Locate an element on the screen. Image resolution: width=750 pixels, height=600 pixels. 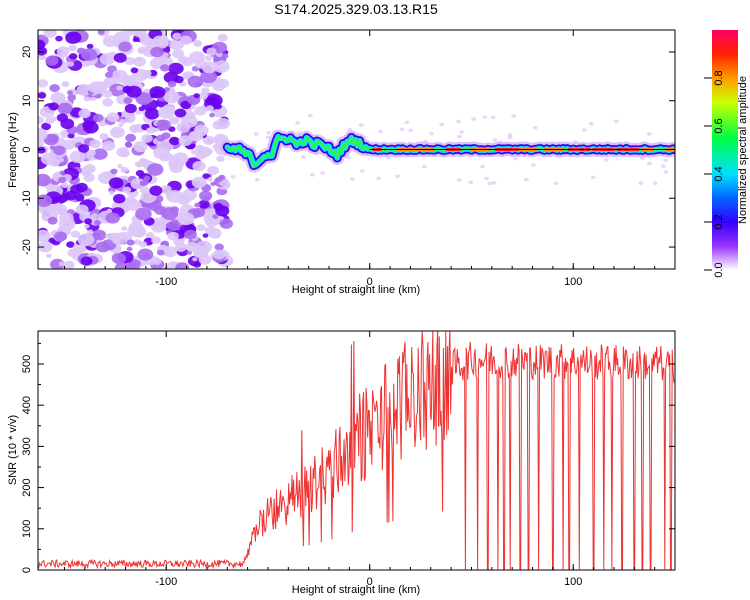
spectrogram-ytick-label: 20 is located at coordinates (27, 52).